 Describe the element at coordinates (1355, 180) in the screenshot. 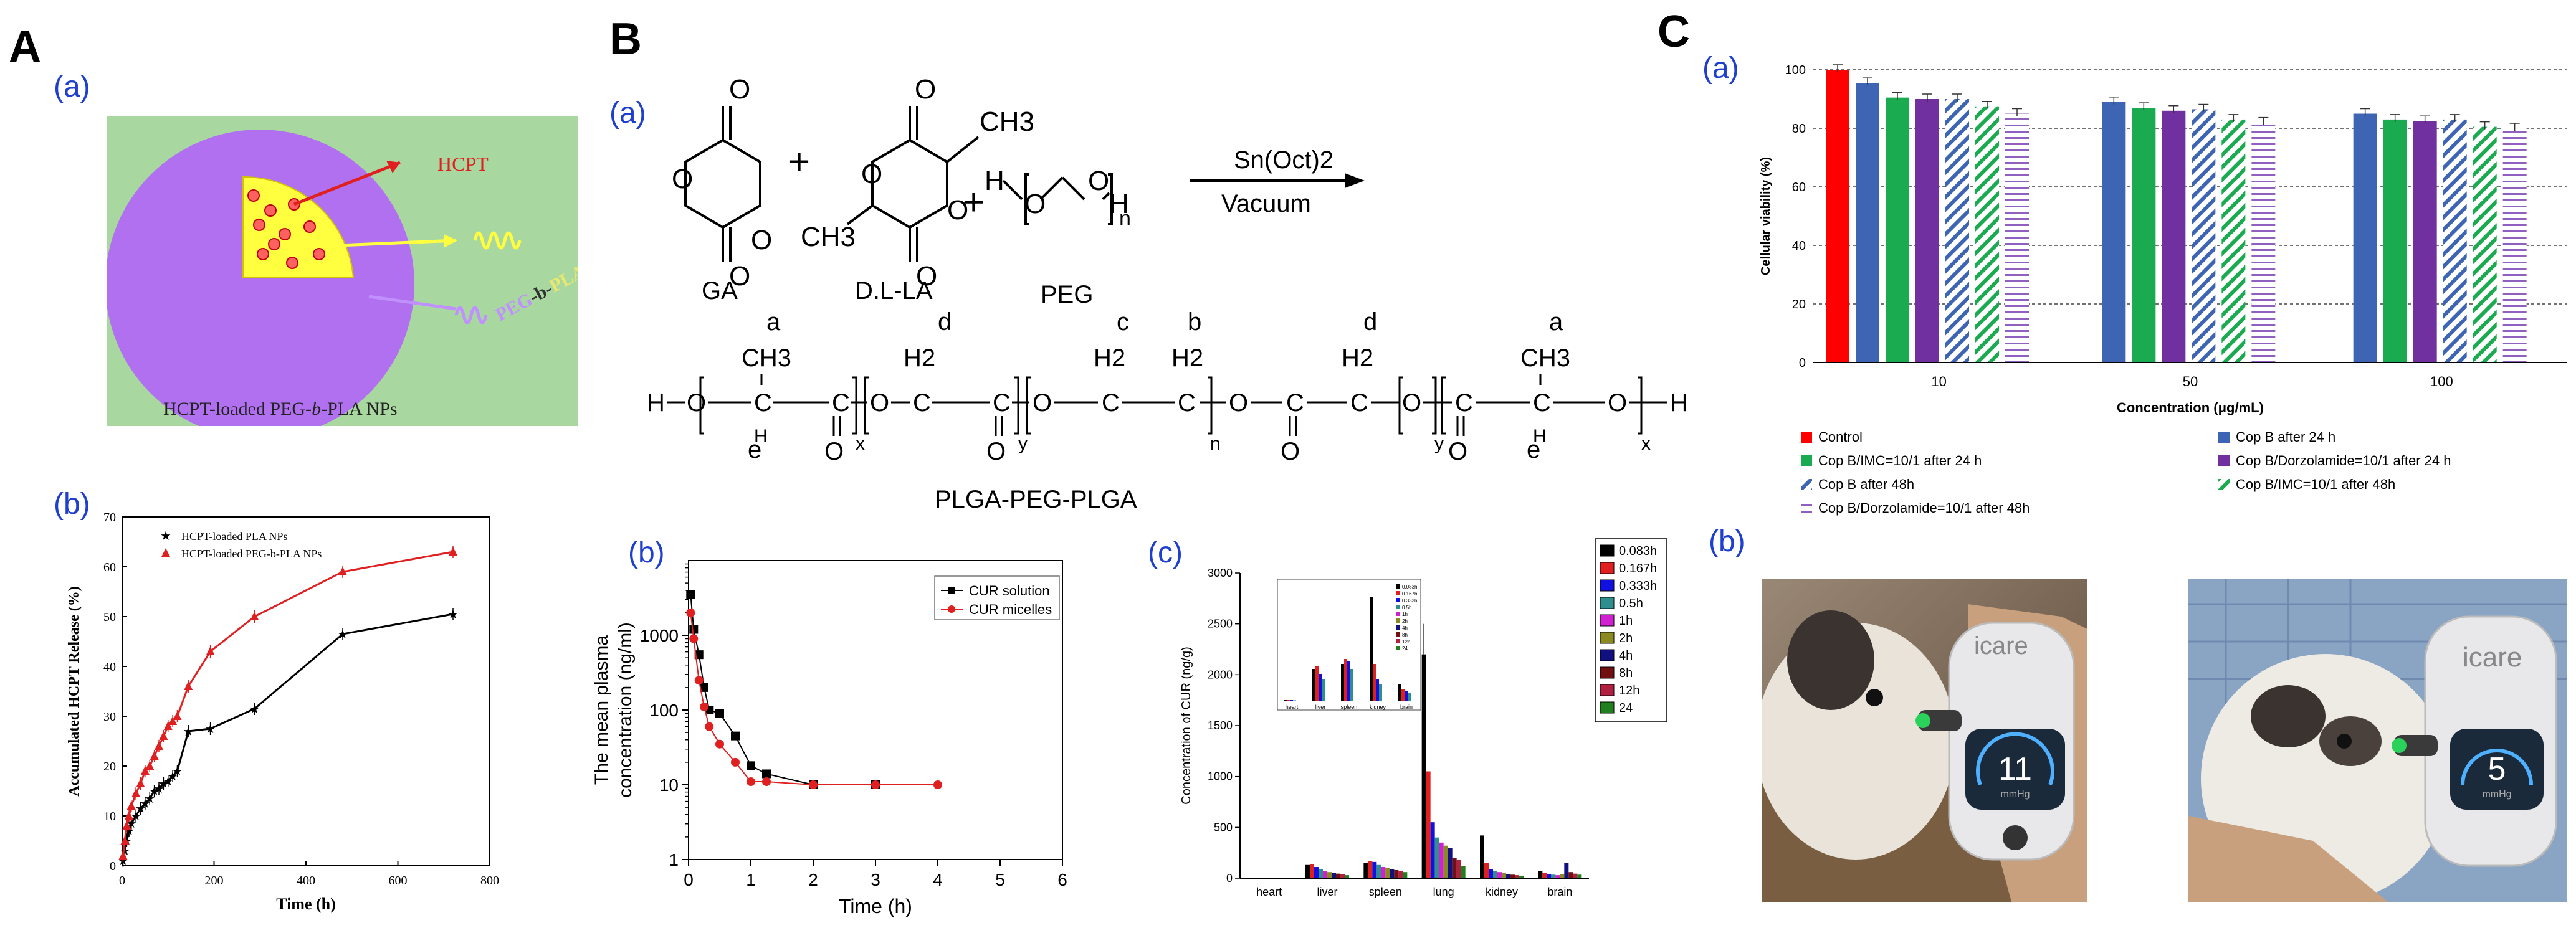

I see `reaction-arrow-head` at that location.